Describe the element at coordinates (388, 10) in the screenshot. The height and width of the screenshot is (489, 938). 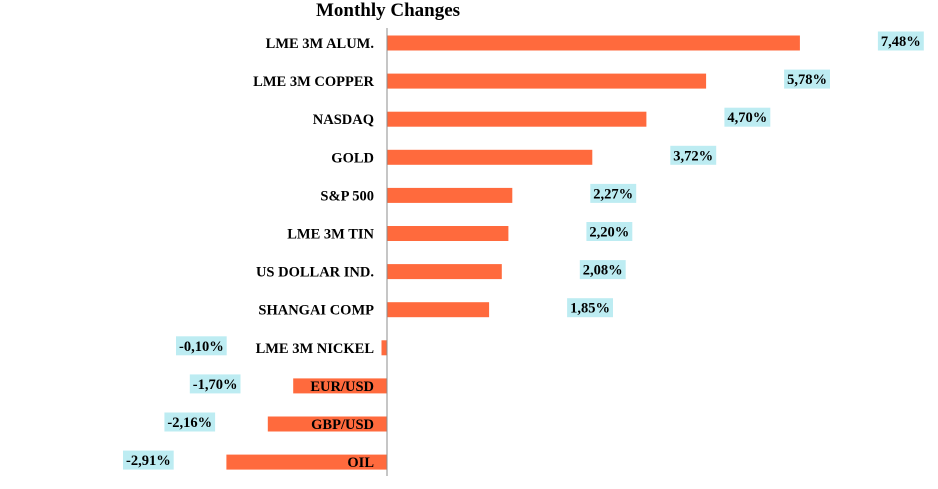
I see `chart-title: Monthly Changes` at that location.